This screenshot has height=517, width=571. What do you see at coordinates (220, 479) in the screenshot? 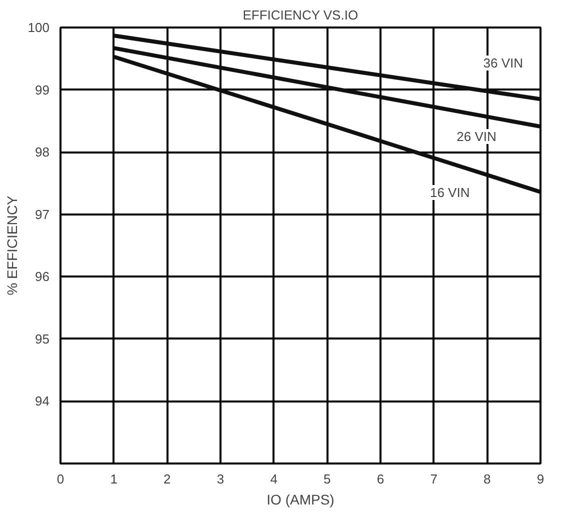
I see `x-tick-label: 3` at bounding box center [220, 479].